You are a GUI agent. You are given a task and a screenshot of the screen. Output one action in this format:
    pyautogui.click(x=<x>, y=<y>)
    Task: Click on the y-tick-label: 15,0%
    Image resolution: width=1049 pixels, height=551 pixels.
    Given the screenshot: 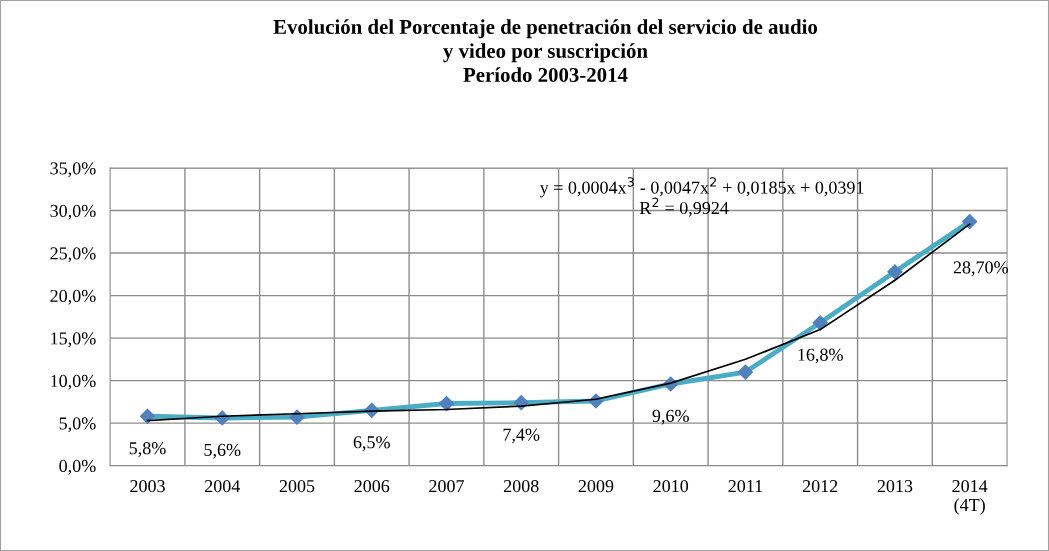 What is the action you would take?
    pyautogui.click(x=73, y=340)
    